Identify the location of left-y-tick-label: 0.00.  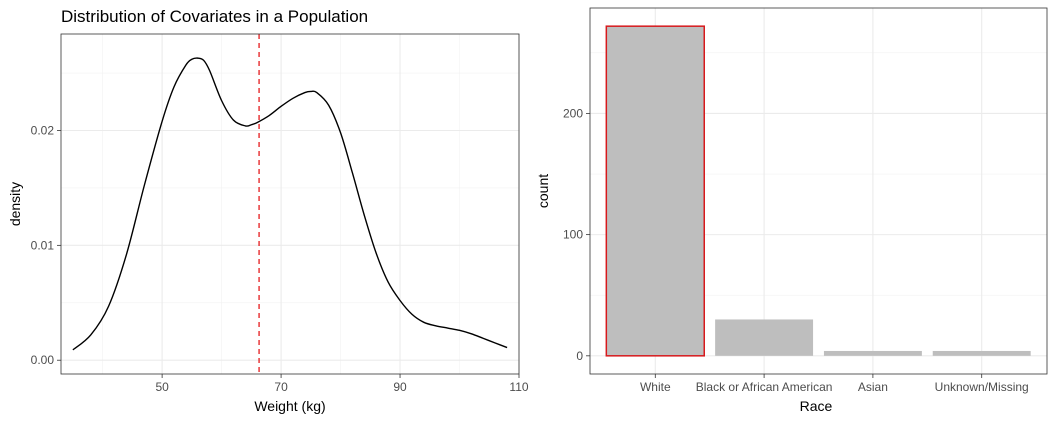
(43, 360).